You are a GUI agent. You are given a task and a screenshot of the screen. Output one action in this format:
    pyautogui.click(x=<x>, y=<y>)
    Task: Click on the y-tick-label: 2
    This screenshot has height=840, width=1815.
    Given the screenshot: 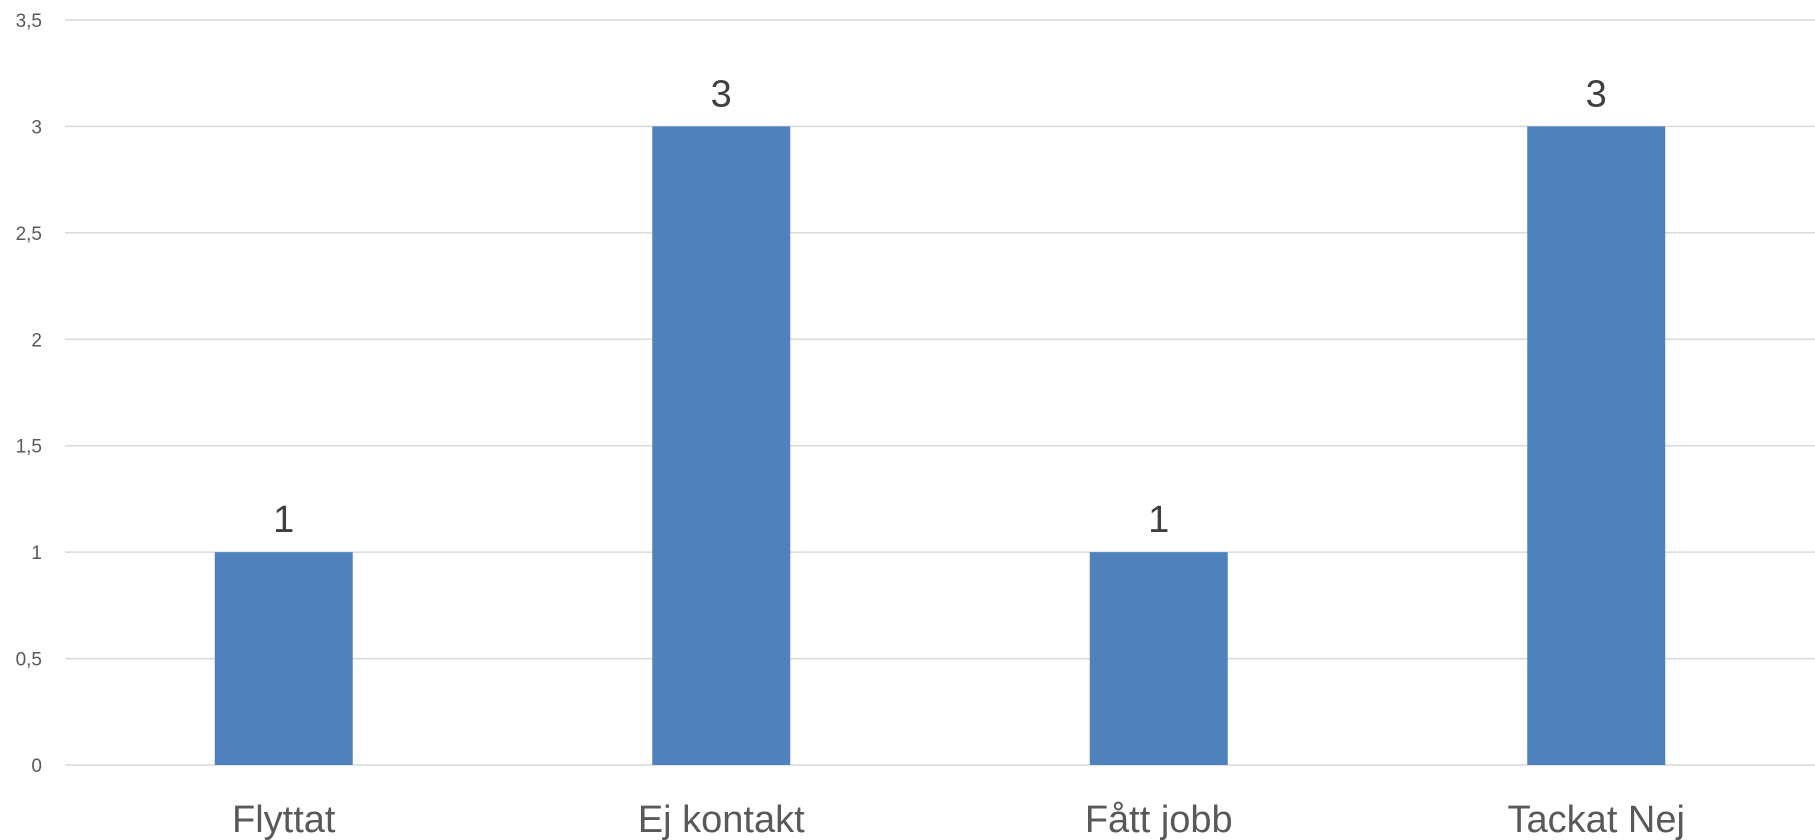 What is the action you would take?
    pyautogui.click(x=36, y=340)
    